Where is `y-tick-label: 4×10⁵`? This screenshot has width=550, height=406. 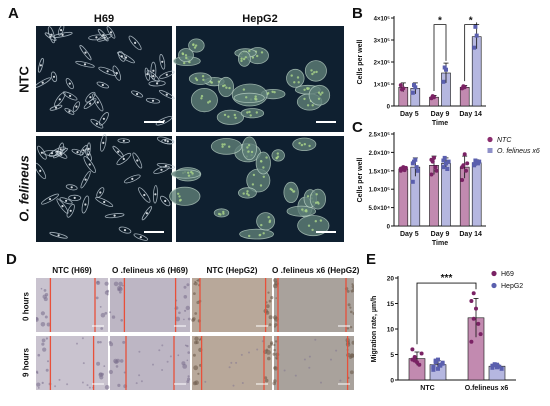 y-tick-label: 4×10⁵ is located at coordinates (382, 20).